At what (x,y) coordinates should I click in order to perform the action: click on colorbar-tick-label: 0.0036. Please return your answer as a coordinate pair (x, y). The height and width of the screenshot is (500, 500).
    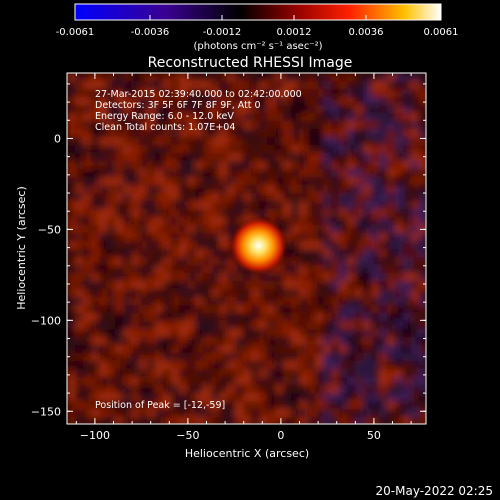
    Looking at the image, I should click on (366, 32).